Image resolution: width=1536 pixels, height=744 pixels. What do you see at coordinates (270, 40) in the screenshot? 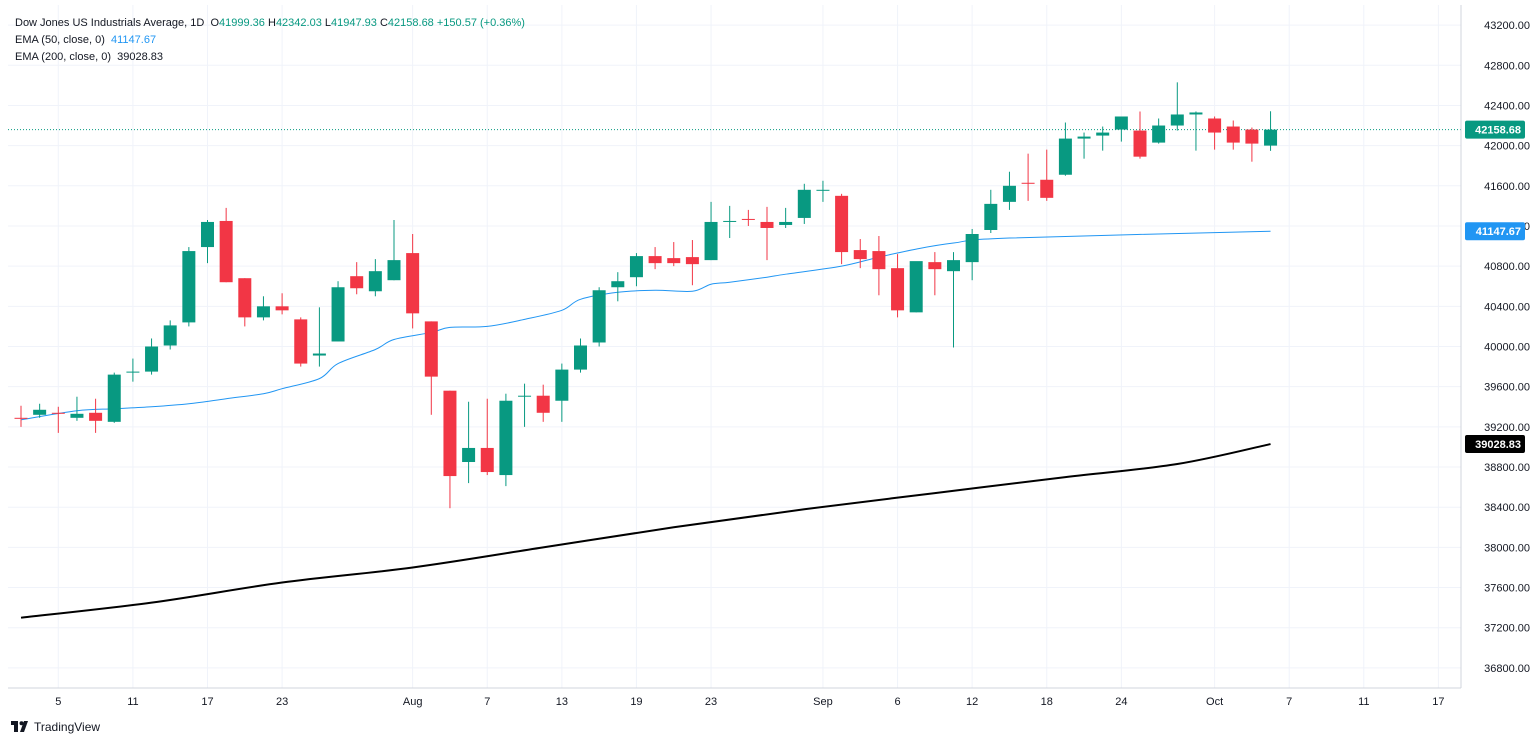
I see `legend-ema50-row: EMA (50, close, 0) 41147.67` at bounding box center [270, 40].